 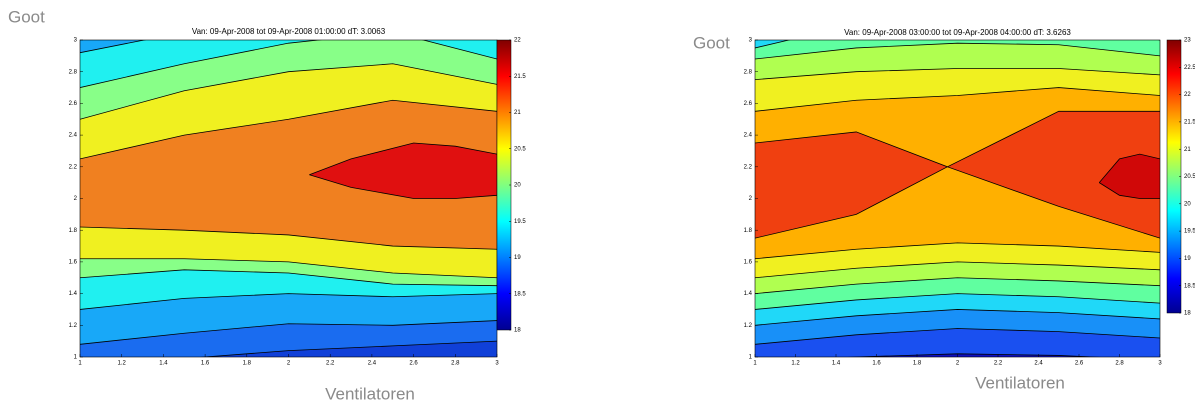 I want to click on x-tick-label: 2.2, so click(x=998, y=364).